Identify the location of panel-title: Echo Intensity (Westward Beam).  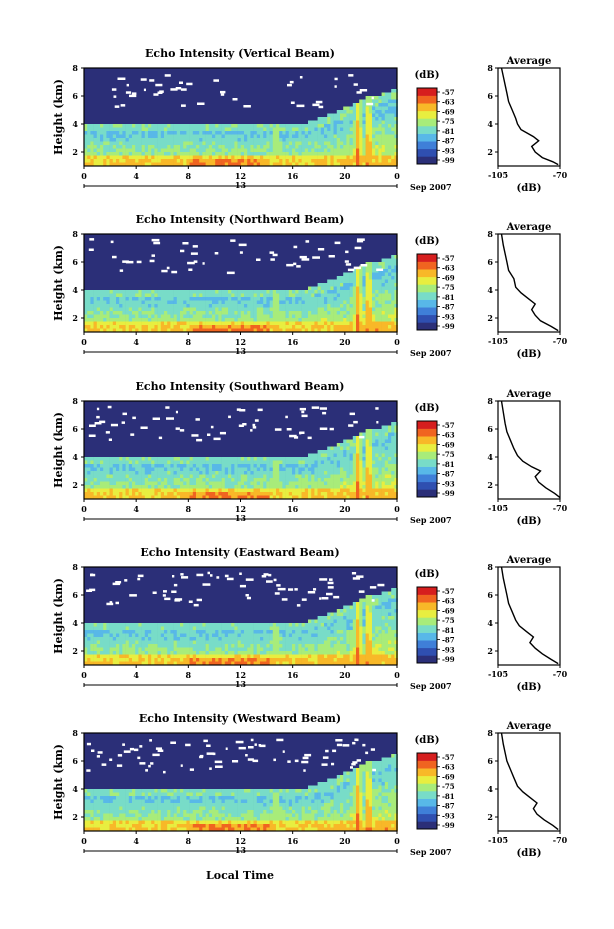
(240, 718).